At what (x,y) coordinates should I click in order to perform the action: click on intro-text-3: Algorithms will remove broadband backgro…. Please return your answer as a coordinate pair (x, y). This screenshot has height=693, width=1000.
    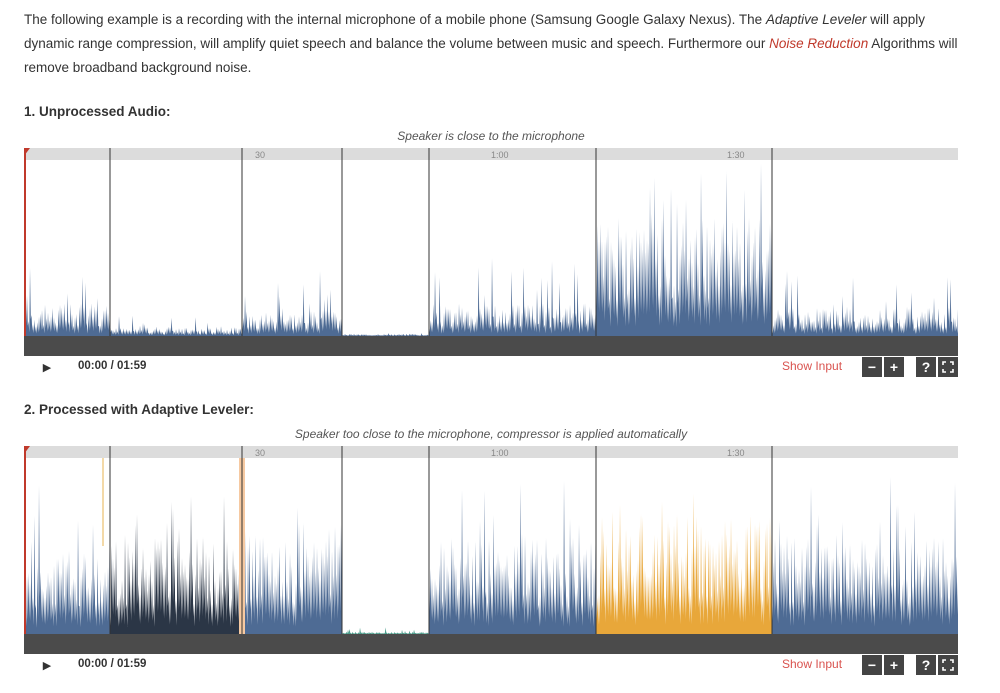
    Looking at the image, I should click on (491, 55).